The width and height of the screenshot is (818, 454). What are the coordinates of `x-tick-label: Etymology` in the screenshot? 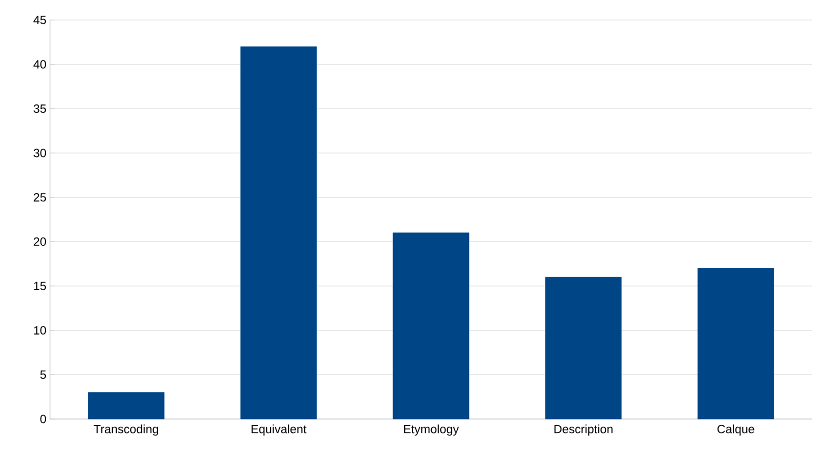 It's located at (431, 430).